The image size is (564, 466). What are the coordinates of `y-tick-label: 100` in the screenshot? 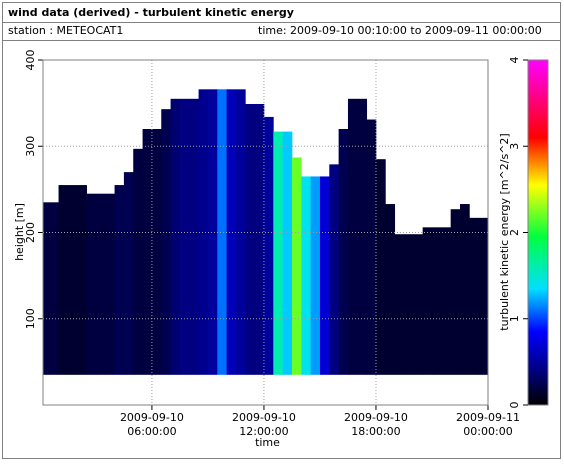 It's located at (30, 318).